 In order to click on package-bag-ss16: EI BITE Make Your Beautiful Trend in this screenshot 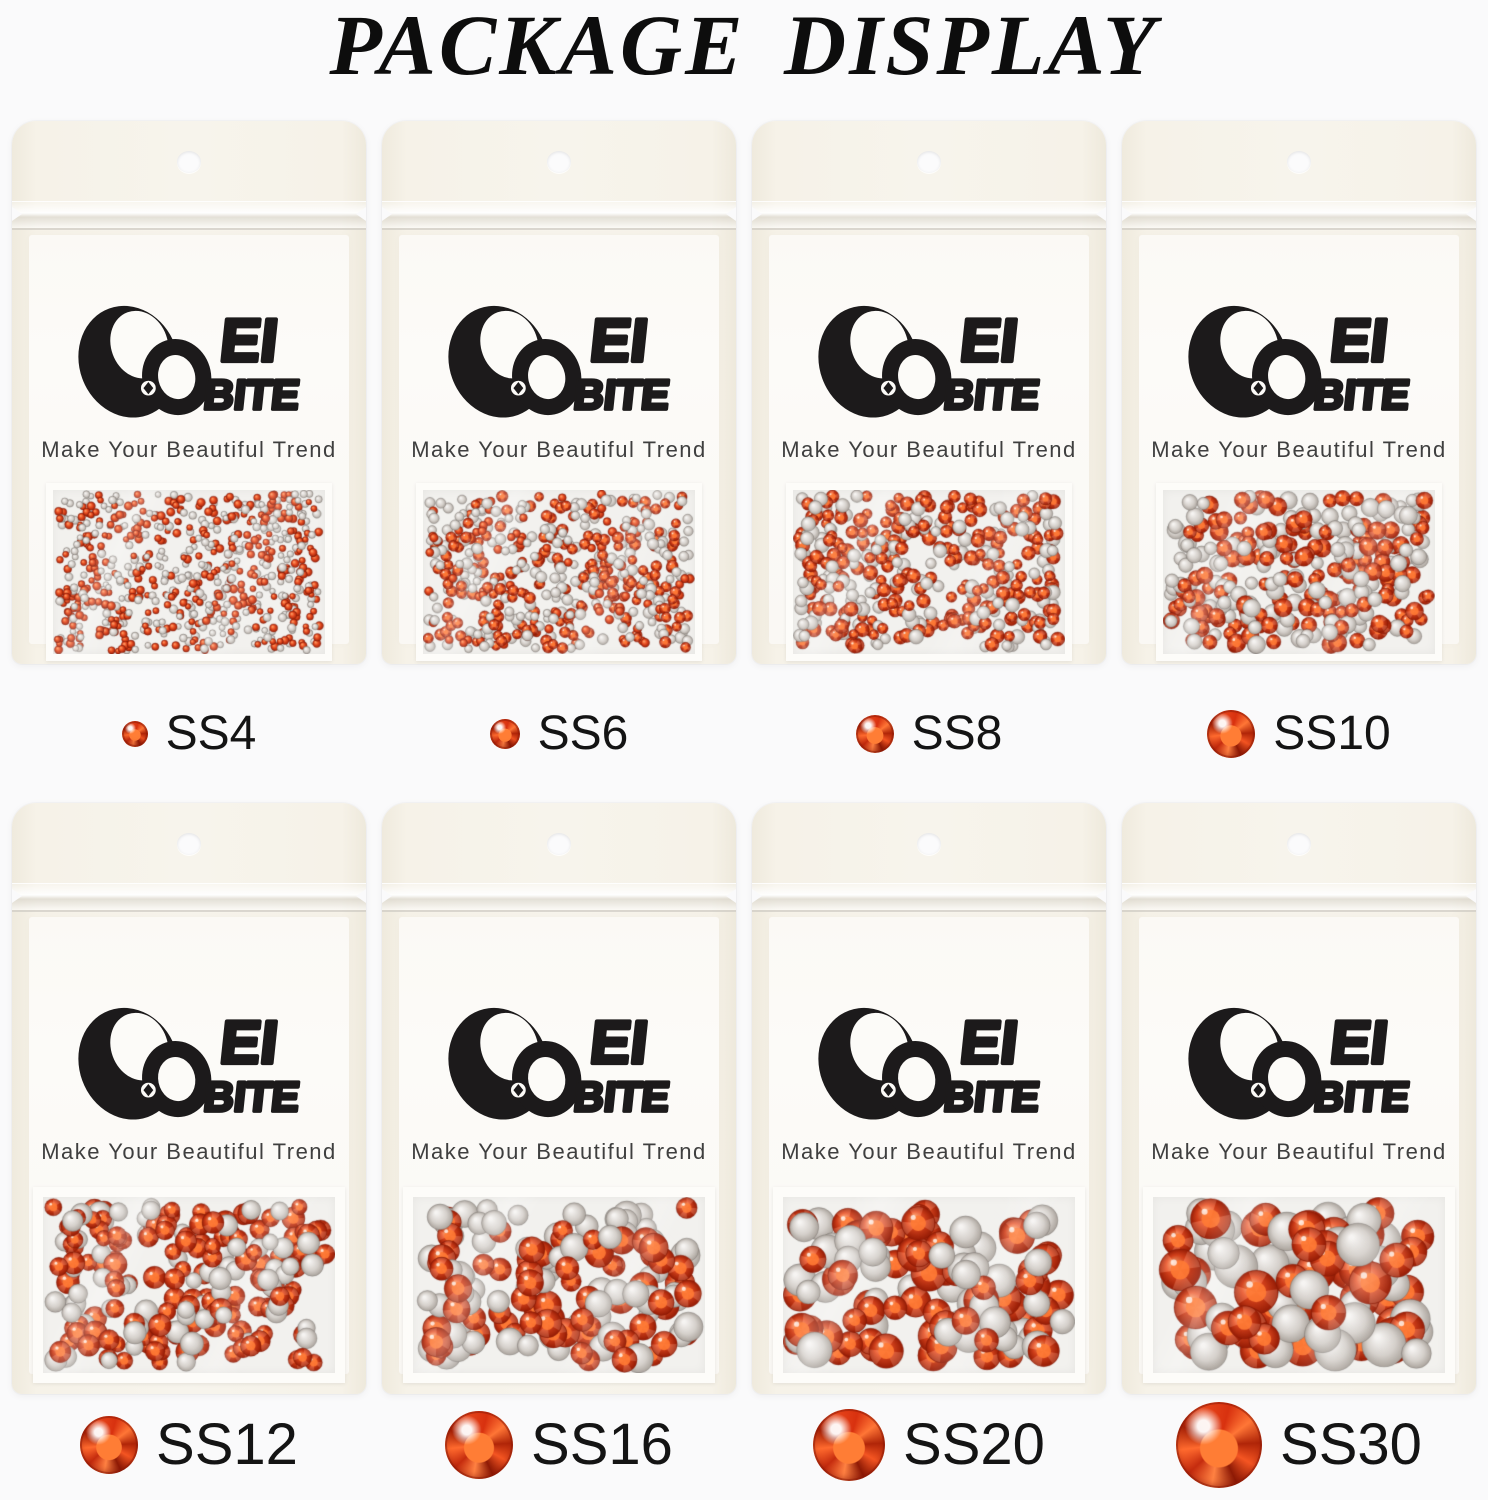, I will do `click(559, 1098)`.